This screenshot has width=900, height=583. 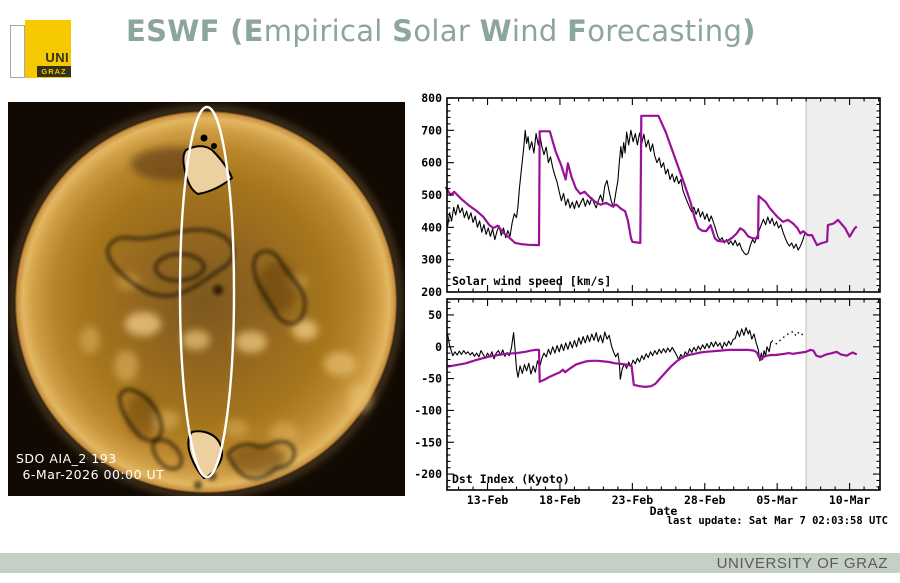 What do you see at coordinates (431, 292) in the screenshot?
I see `svg-text: 200` at bounding box center [431, 292].